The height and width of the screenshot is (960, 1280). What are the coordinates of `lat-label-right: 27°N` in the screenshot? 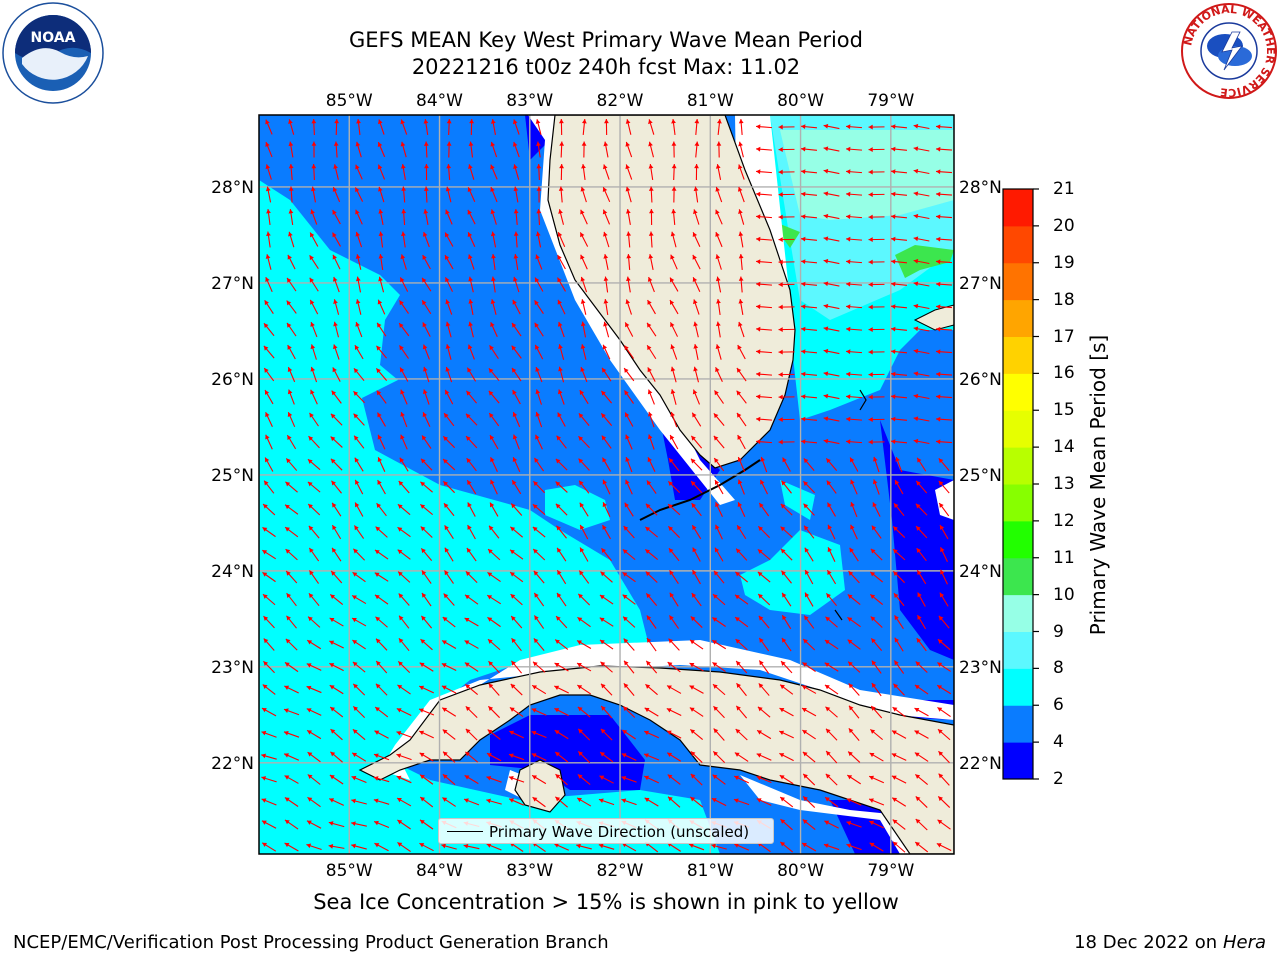 It's located at (980, 284).